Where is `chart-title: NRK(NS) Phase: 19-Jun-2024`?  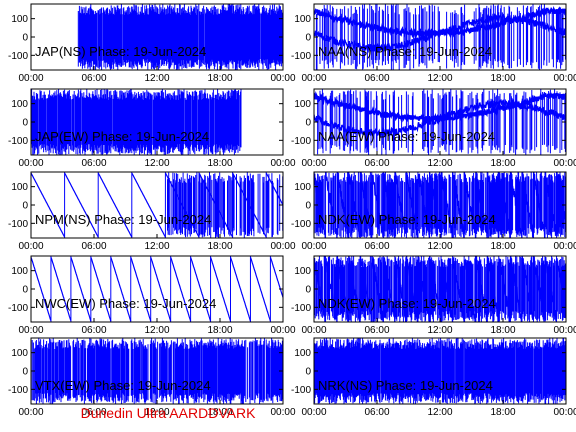
chart-title: NRK(NS) Phase: 19-Jun-2024 is located at coordinates (405, 385).